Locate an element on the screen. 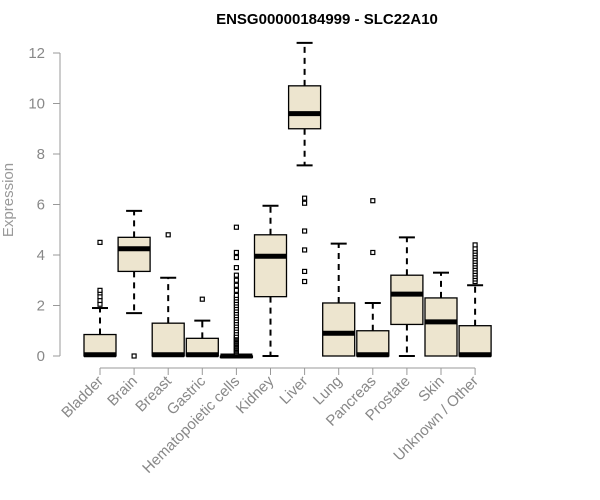 The width and height of the screenshot is (600, 500). y-axis-label: Expression is located at coordinates (8, 200).